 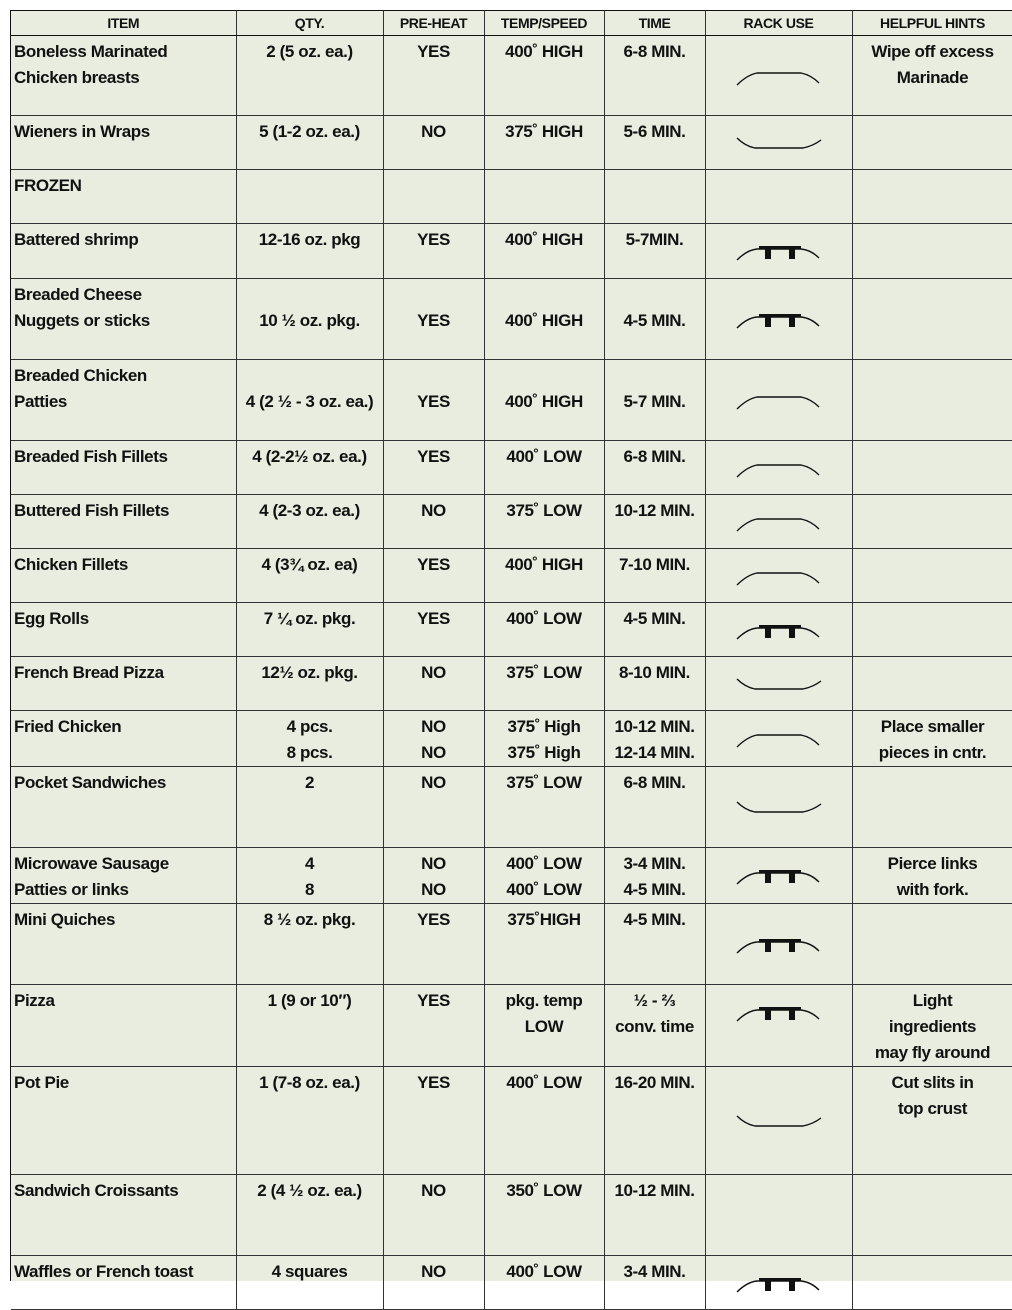 What do you see at coordinates (91, 863) in the screenshot?
I see `item-line: Microwave Sausage` at bounding box center [91, 863].